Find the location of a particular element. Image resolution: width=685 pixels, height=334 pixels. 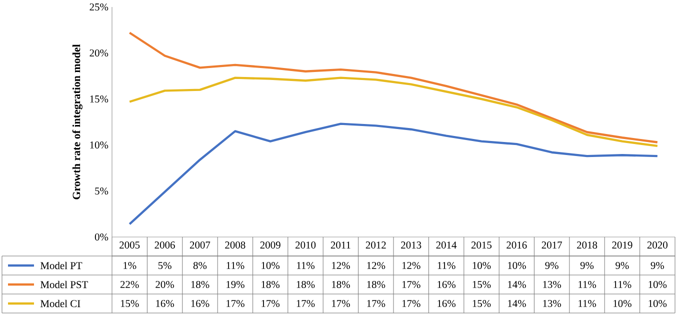

legend-label: Model PST is located at coordinates (64, 284).